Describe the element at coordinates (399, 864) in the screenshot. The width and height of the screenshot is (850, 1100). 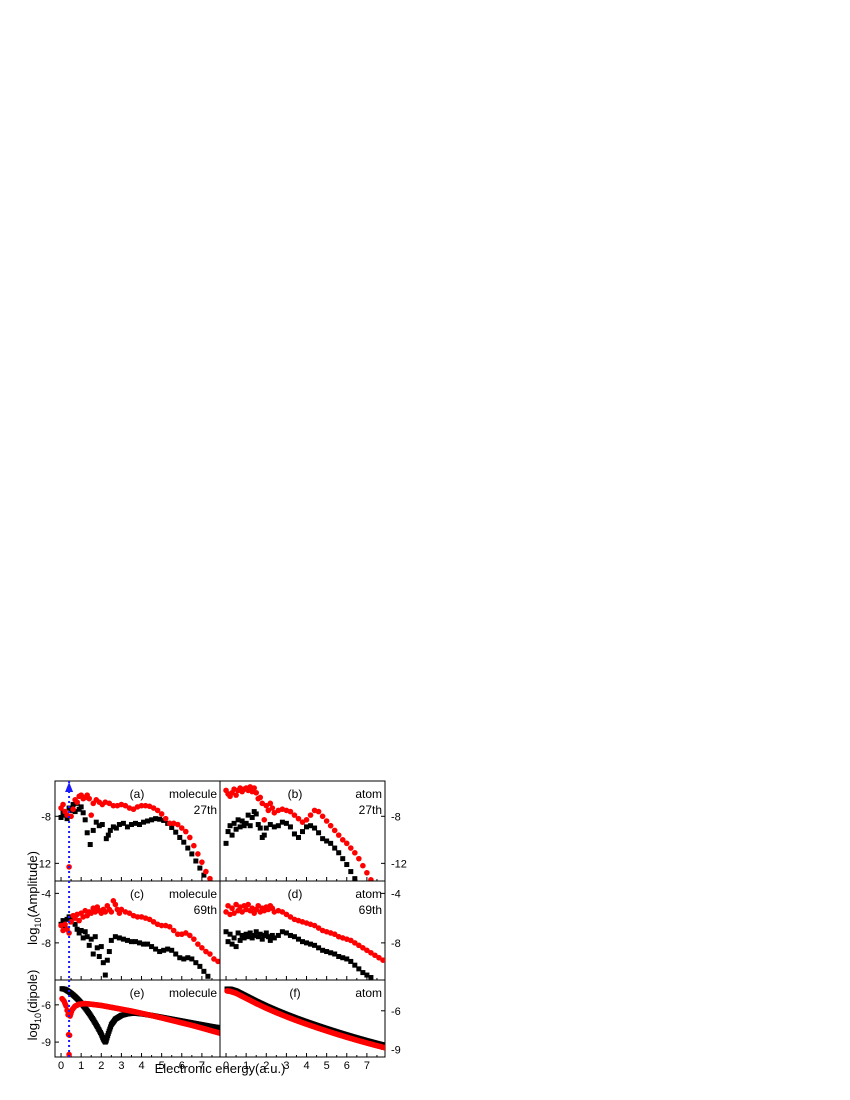
I see `y-tick-label: -12` at that location.